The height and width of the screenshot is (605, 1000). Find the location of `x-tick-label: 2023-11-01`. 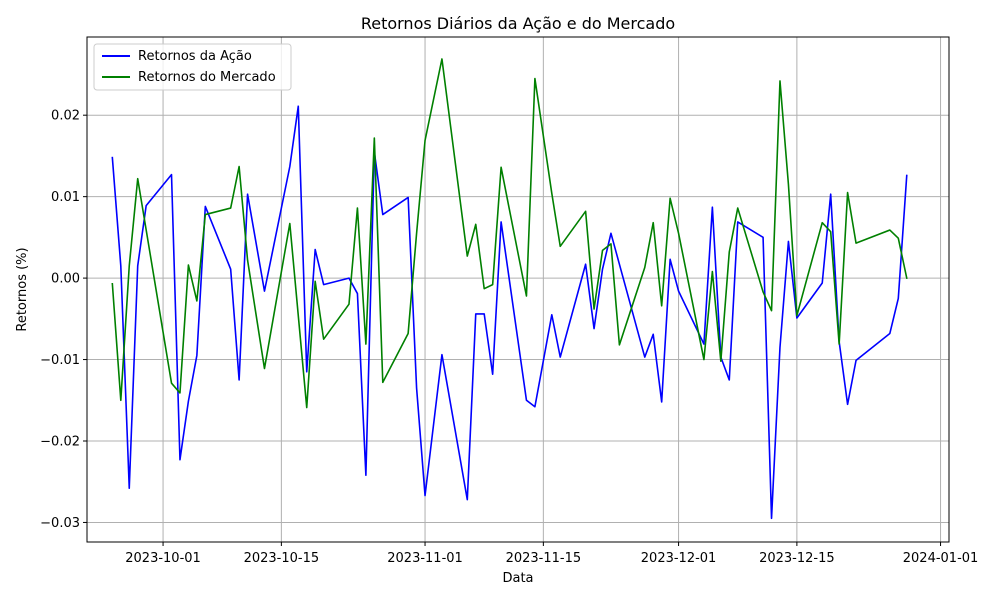

x-tick-label: 2023-11-01 is located at coordinates (425, 558).